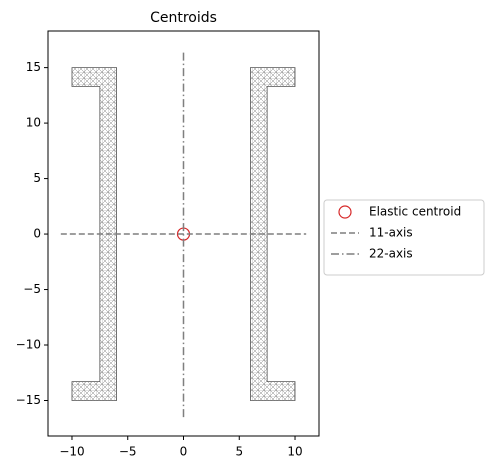 The width and height of the screenshot is (492, 470). What do you see at coordinates (28, 345) in the screenshot?
I see `y-tick-label: −10` at bounding box center [28, 345].